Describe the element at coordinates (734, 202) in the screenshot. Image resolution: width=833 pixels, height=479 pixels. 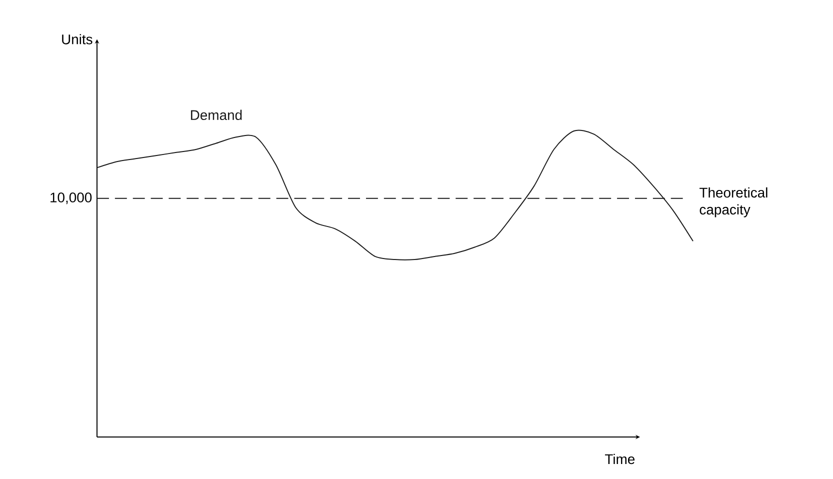
I see `ref-line-label: Theoretical capacity` at that location.